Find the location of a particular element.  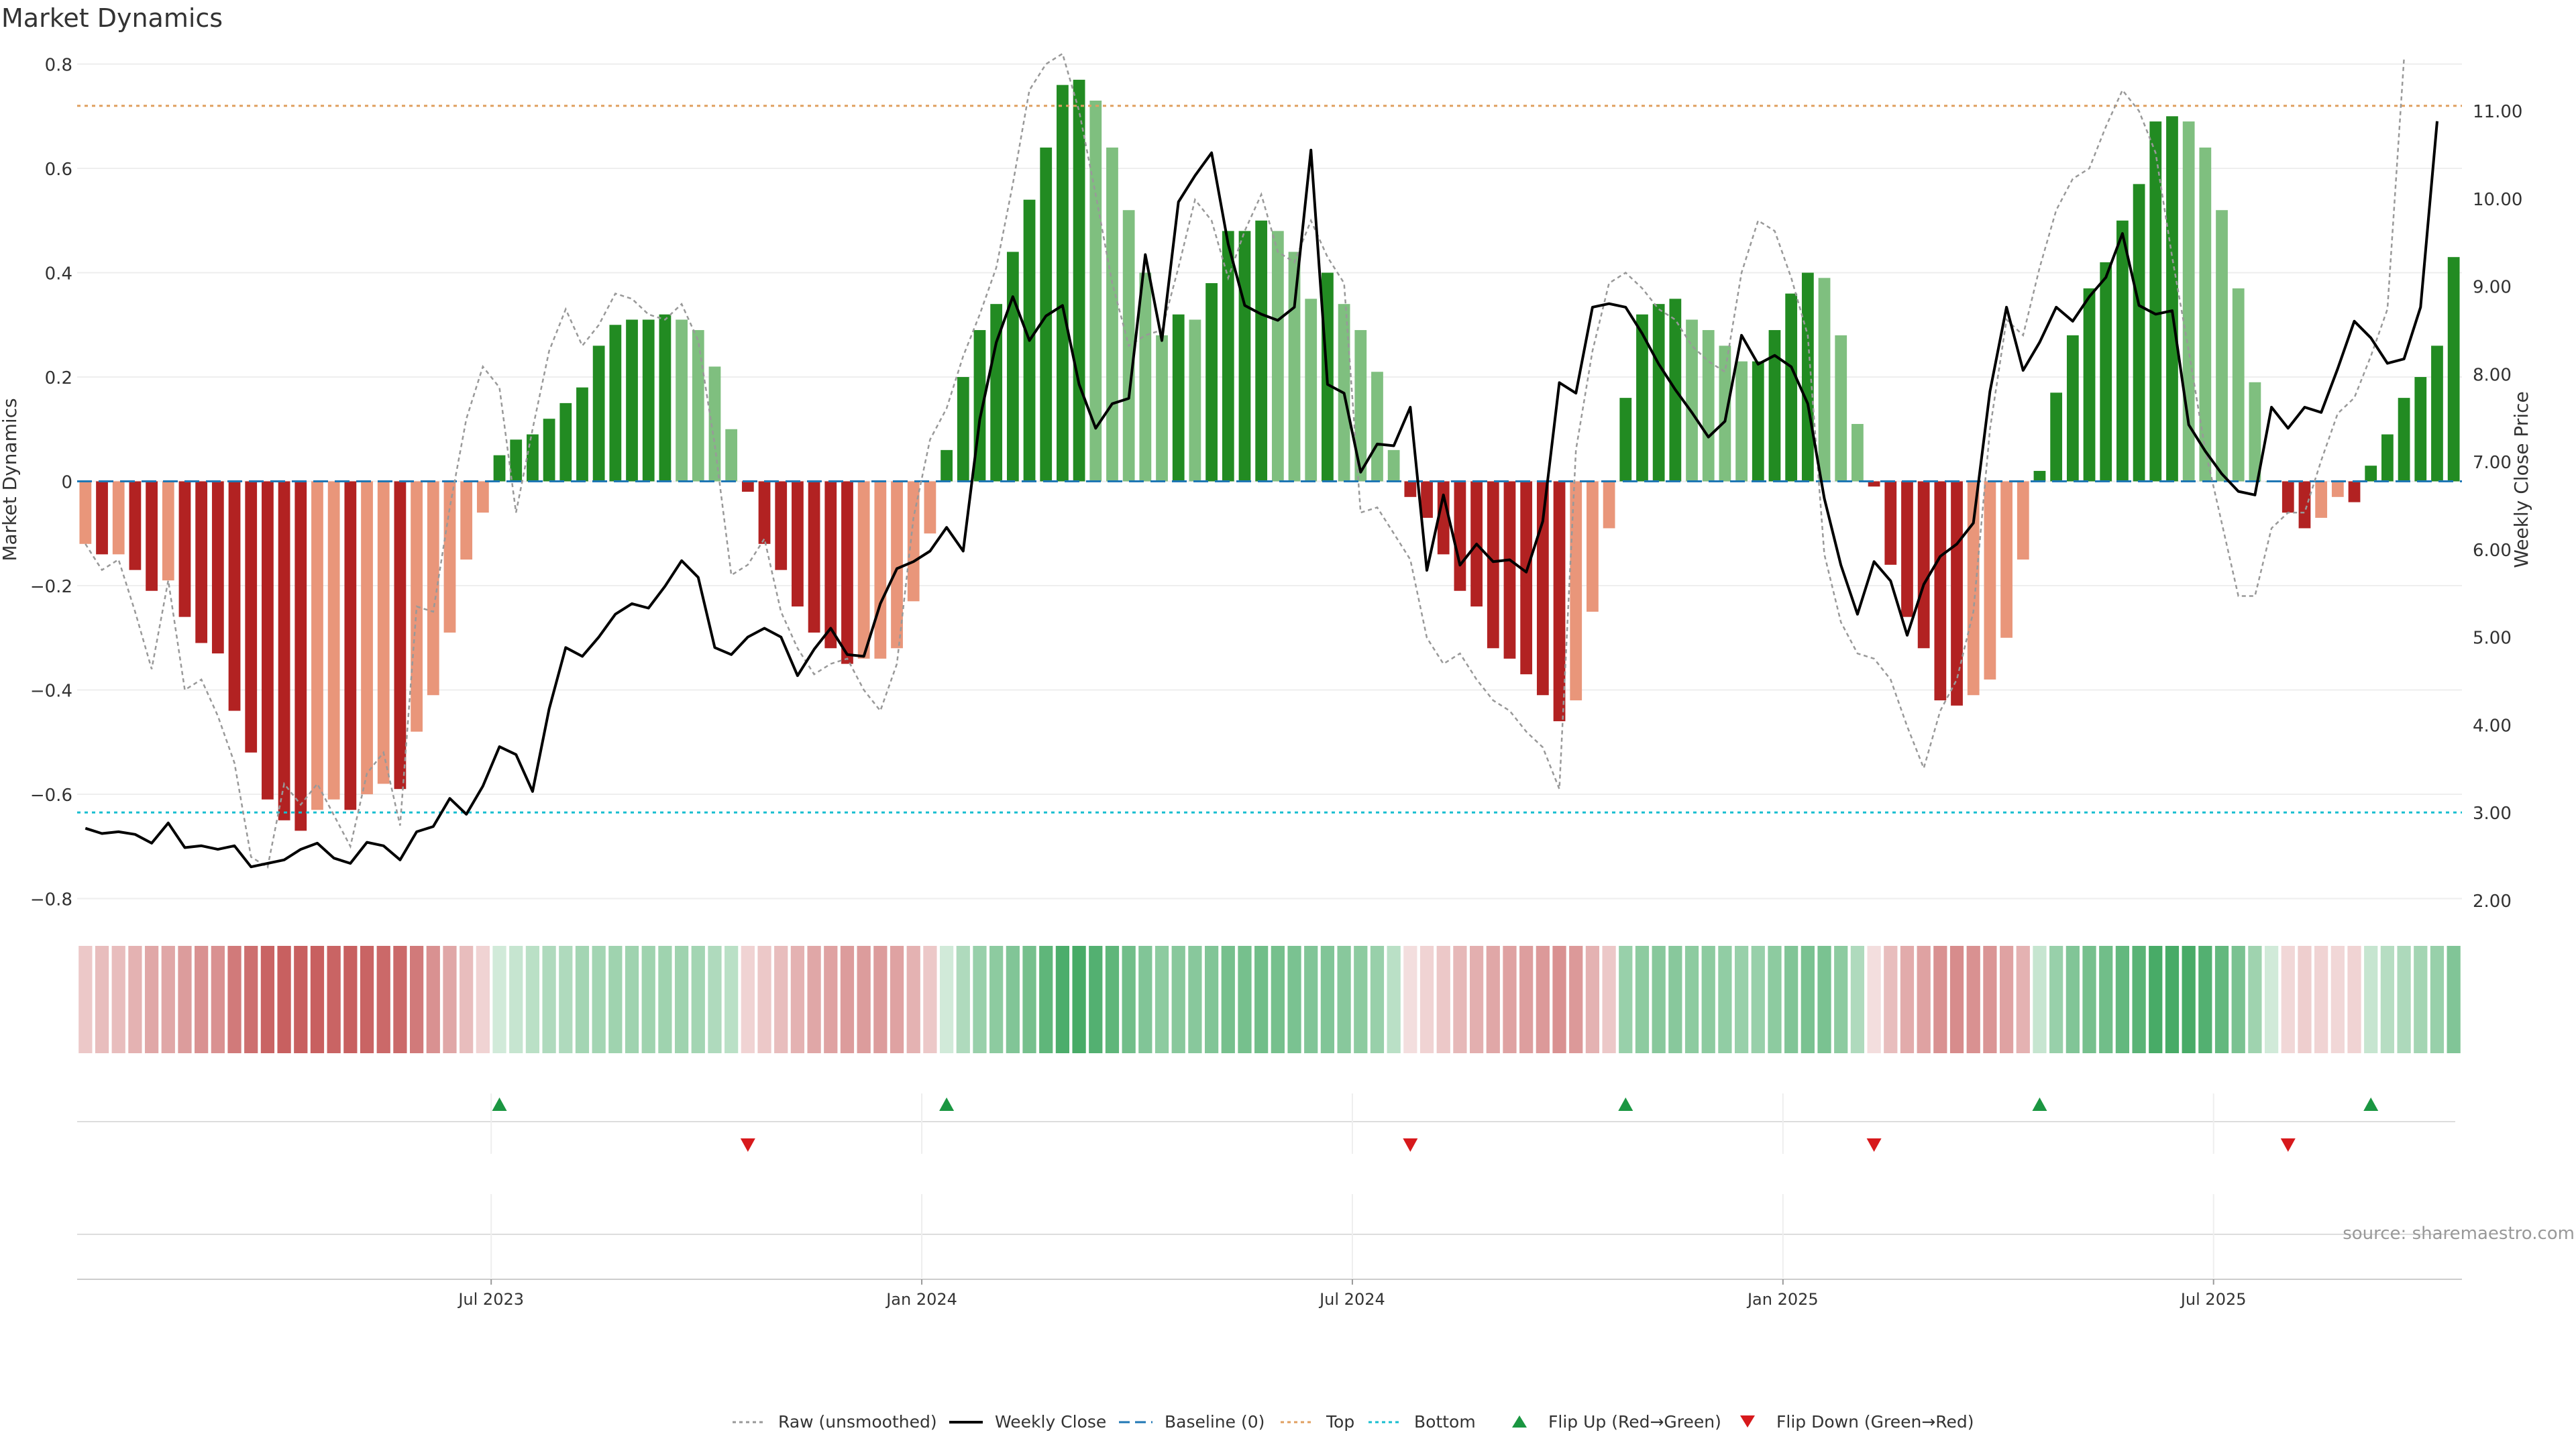

y-tick-label-6: 0.4 is located at coordinates (58, 274).